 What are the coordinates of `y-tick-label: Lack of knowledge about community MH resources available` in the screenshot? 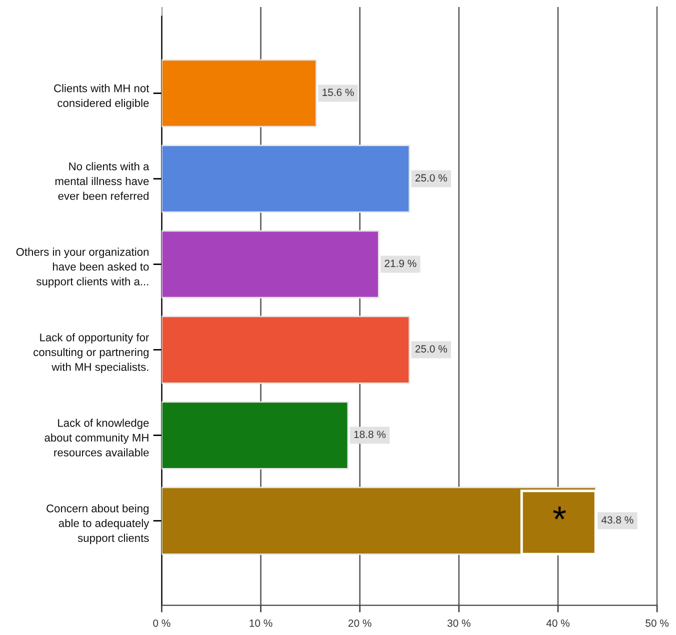 It's located at (96, 437).